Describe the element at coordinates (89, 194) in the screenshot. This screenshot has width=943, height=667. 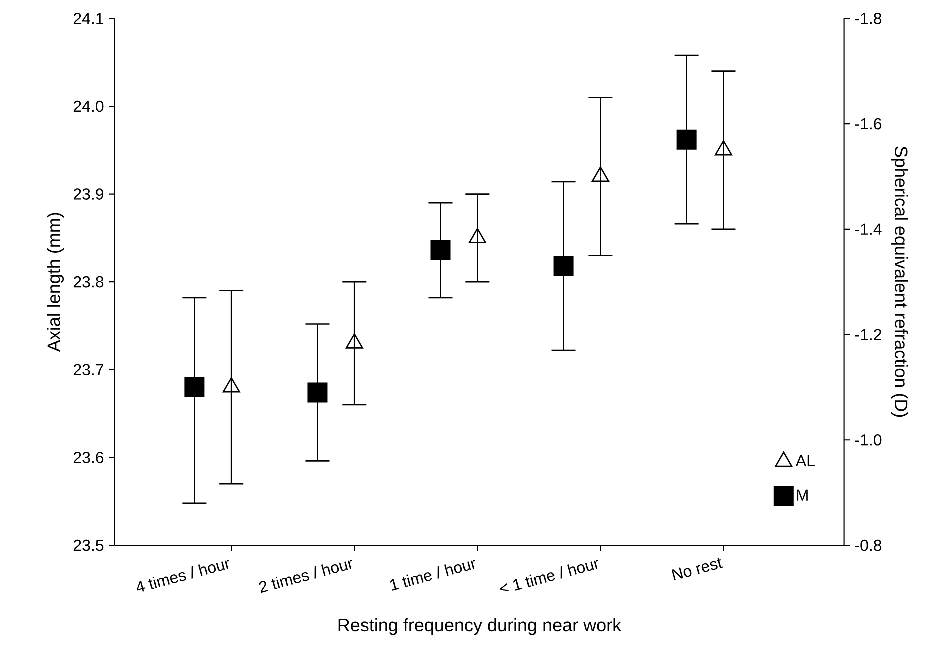
I see `y-tick-label: 23.9` at that location.